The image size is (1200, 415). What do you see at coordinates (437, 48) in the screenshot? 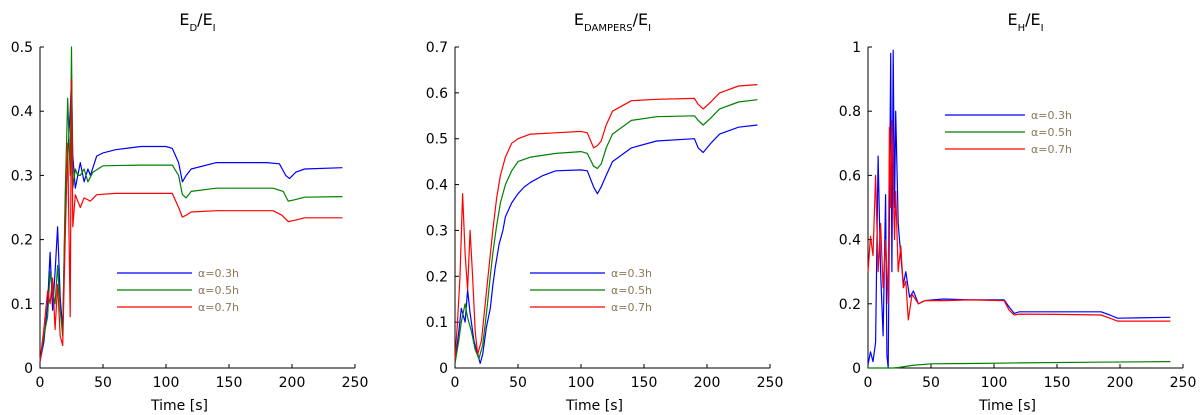
I see `y-tick-label: 0.7` at bounding box center [437, 48].